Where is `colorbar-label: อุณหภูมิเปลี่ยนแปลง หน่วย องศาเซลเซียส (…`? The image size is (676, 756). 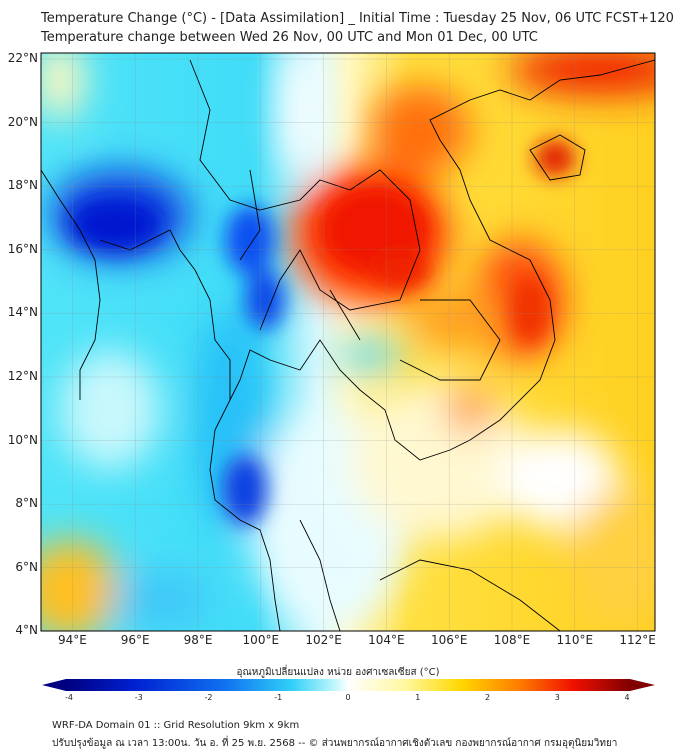
colorbar-label: อุณหภูมิเปลี่ยนแปลง หน่วย องศาเซลเซียส (… is located at coordinates (338, 672).